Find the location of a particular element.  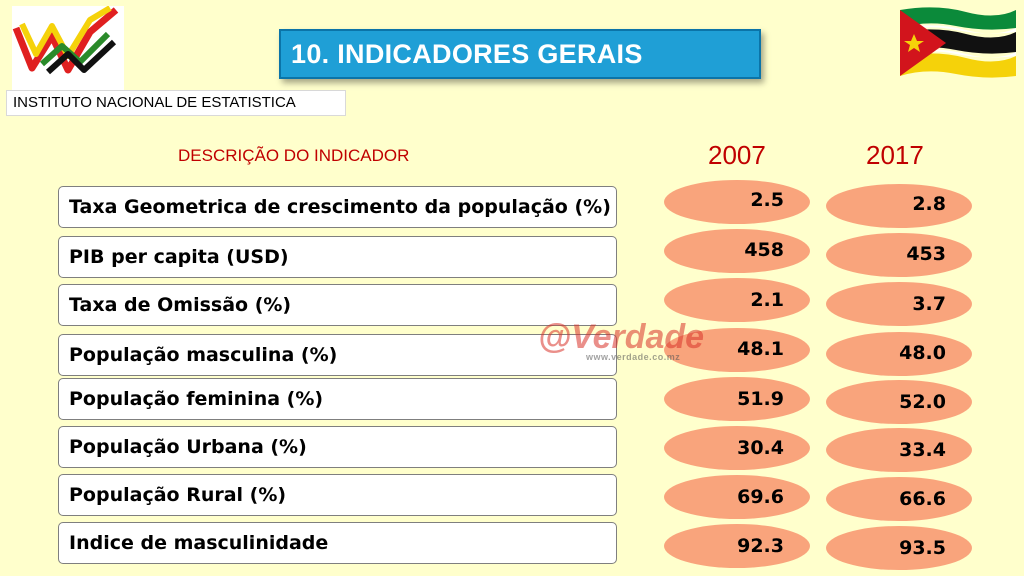

value-2007-text: 48.1 is located at coordinates (760, 349).